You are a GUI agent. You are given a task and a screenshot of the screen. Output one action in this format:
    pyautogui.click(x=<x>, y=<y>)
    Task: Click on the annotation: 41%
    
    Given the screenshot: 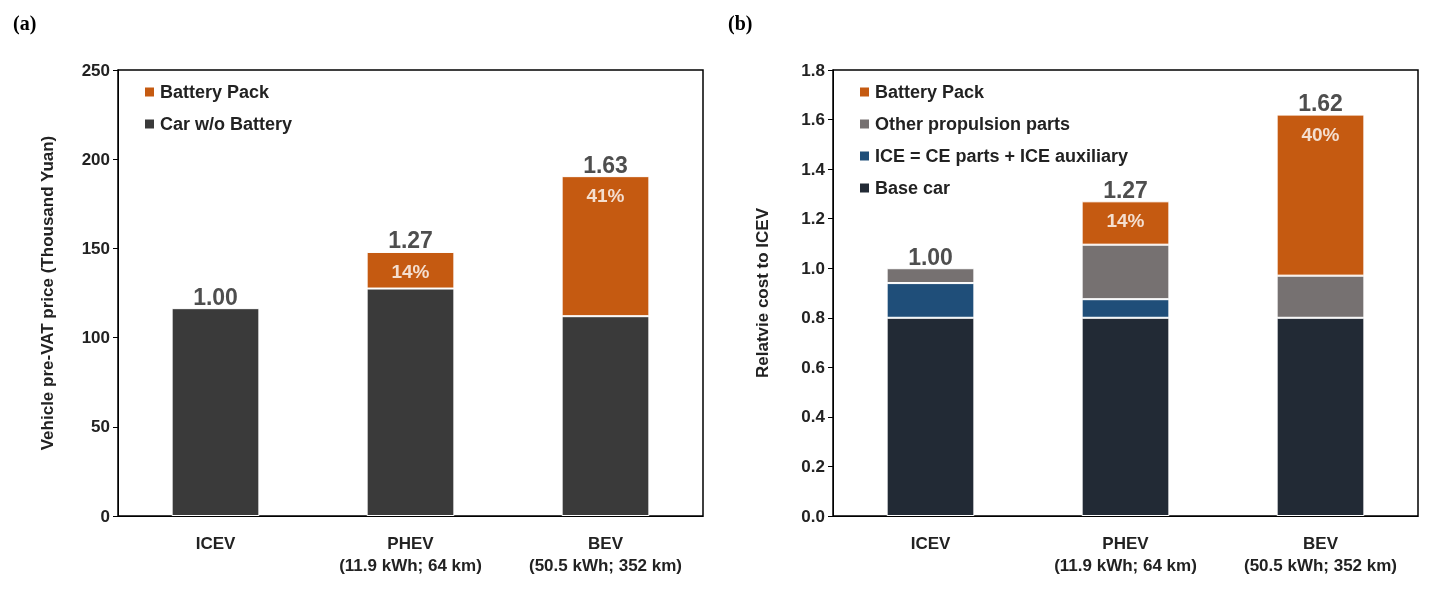 What is the action you would take?
    pyautogui.click(x=605, y=196)
    